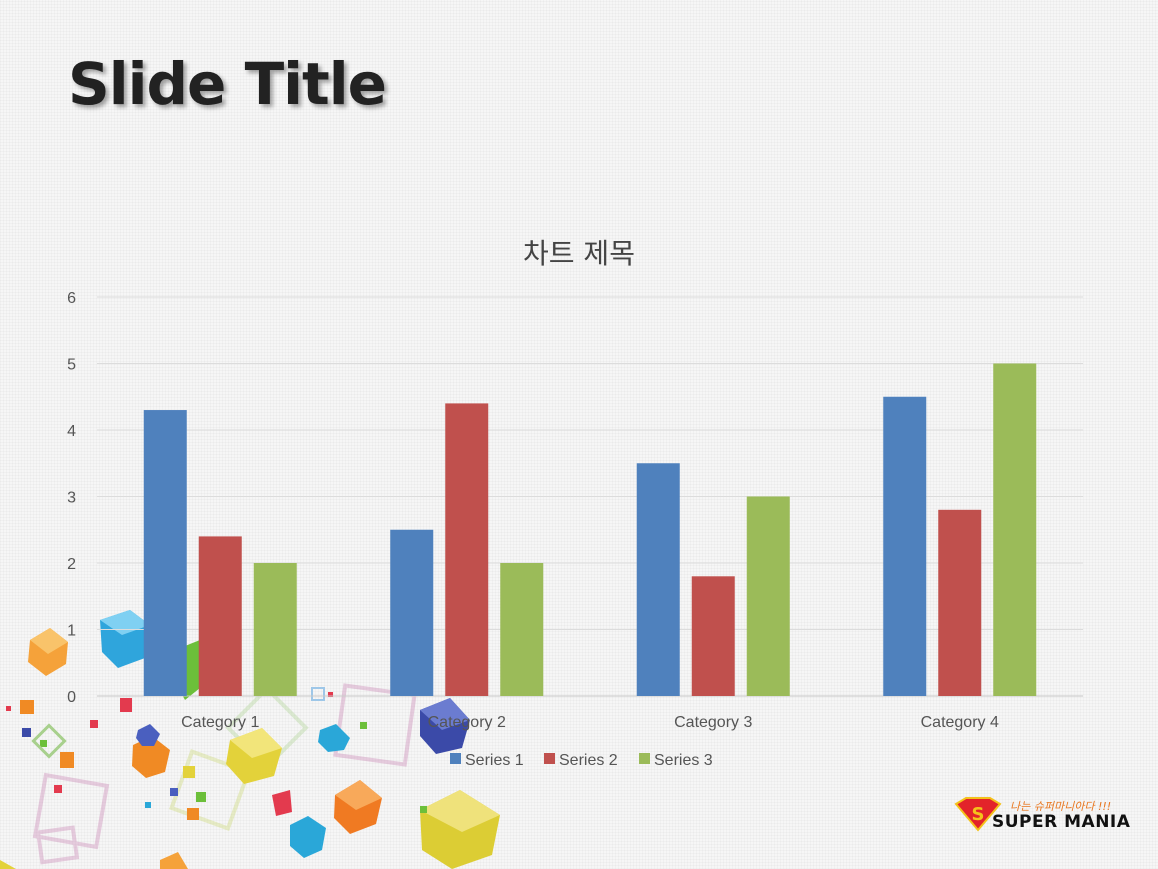 This screenshot has height=869, width=1158. I want to click on super-mania-logo: S, so click(978, 814).